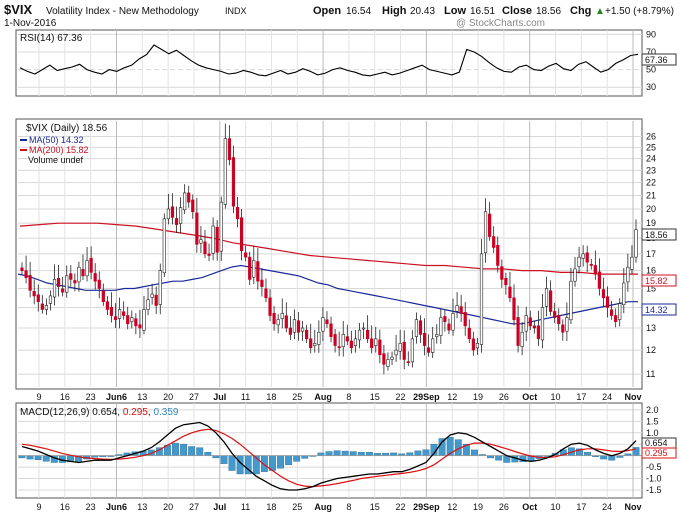 This screenshot has height=515, width=680. I want to click on price-tick-label: 21, so click(651, 196).